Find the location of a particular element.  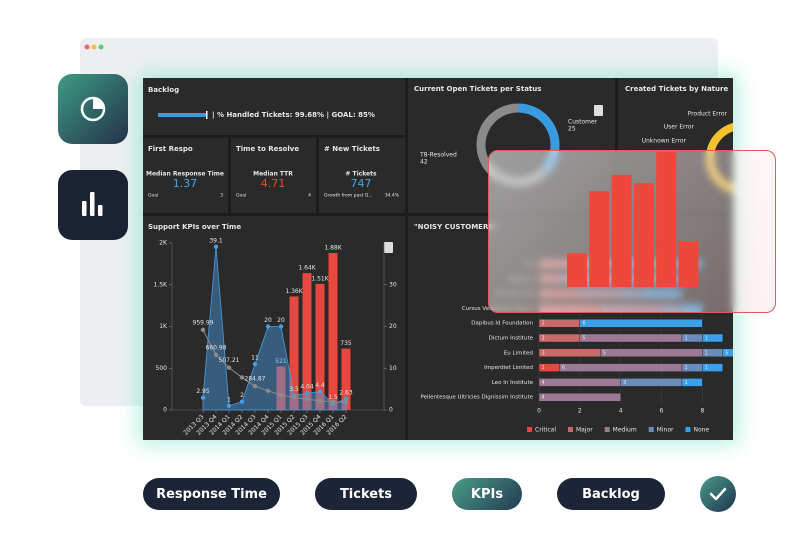

check-icon is located at coordinates (718, 494).